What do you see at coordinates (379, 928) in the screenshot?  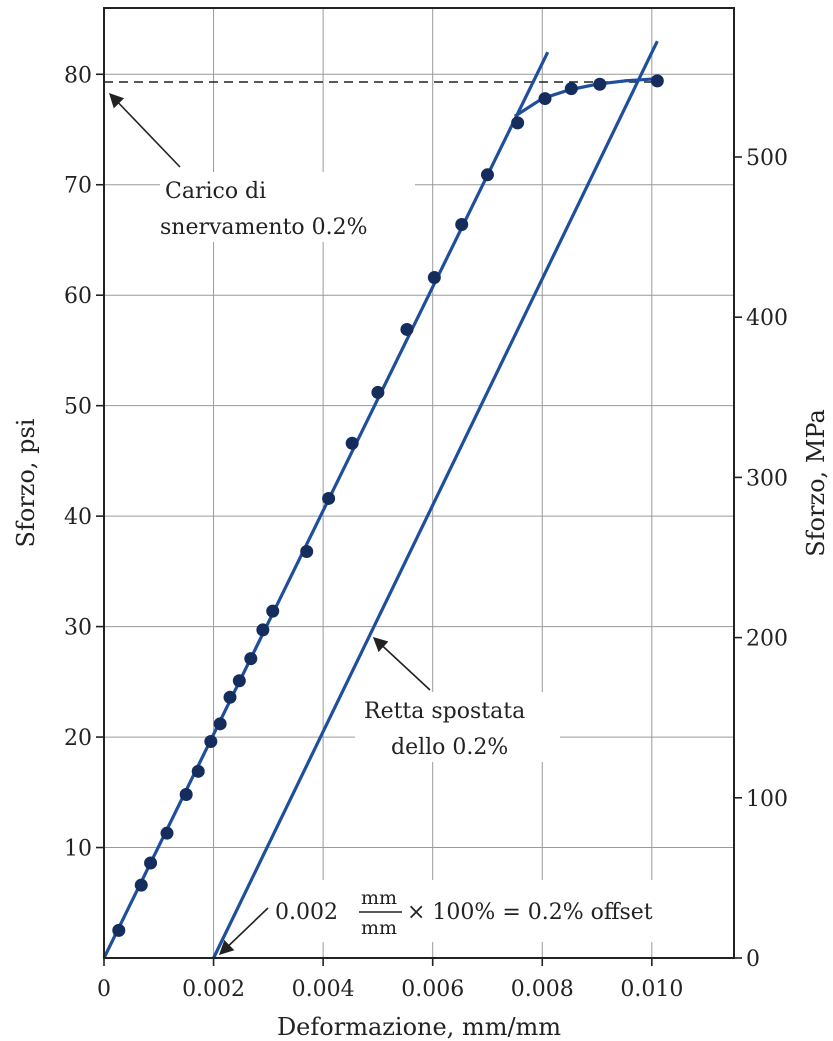 I see `formula-denominator: mm` at bounding box center [379, 928].